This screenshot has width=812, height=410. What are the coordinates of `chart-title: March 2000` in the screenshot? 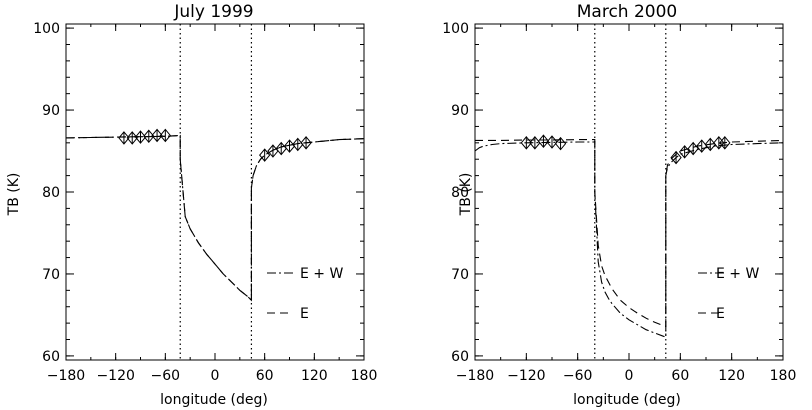 It's located at (627, 12).